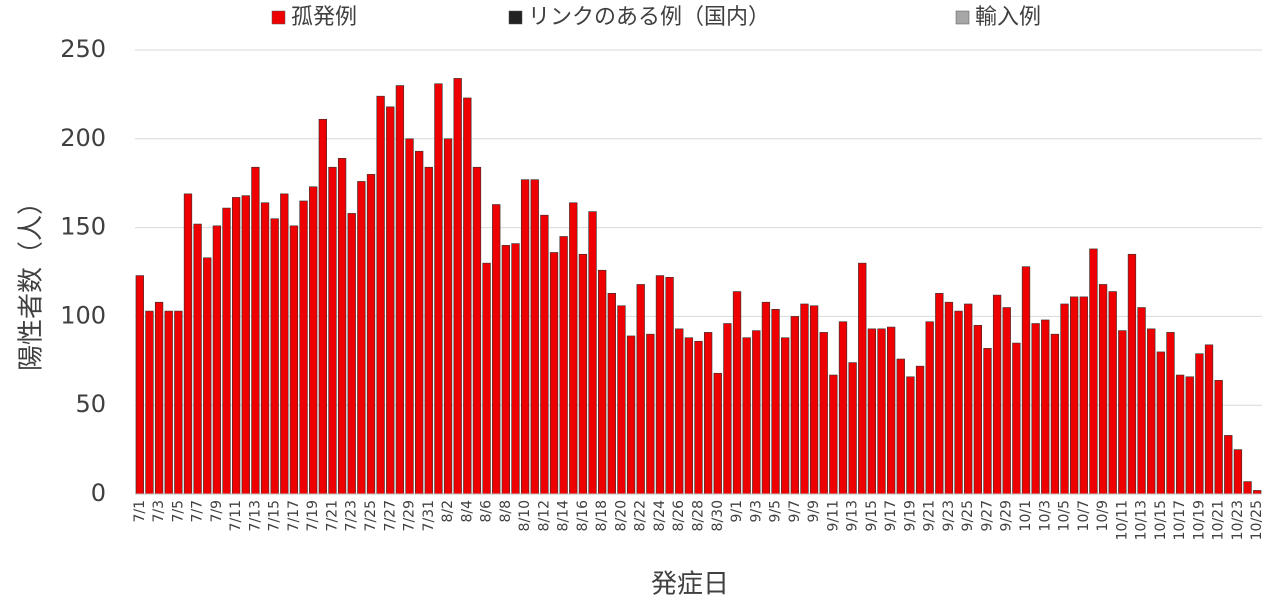  I want to click on x-tick-label: 10/19, so click(1199, 520).